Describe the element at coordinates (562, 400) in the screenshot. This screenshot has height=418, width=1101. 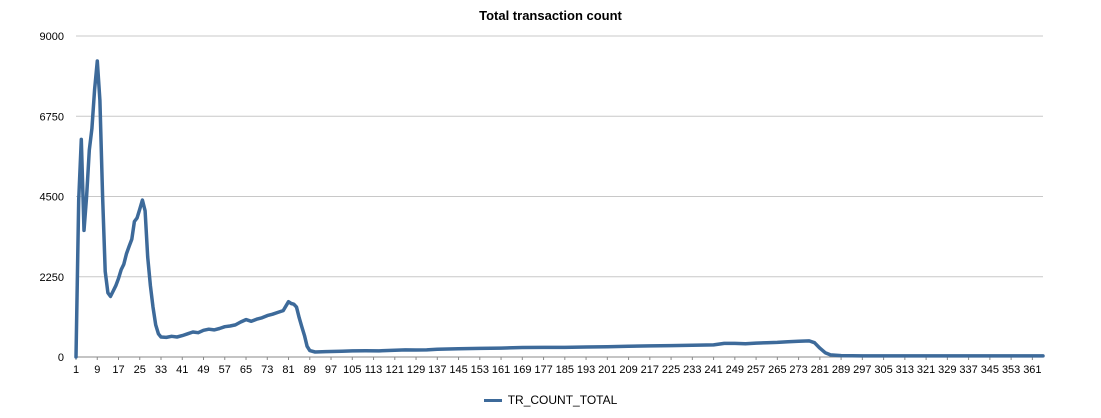
I see `legend-label: TR_COUNT_TOTAL` at that location.